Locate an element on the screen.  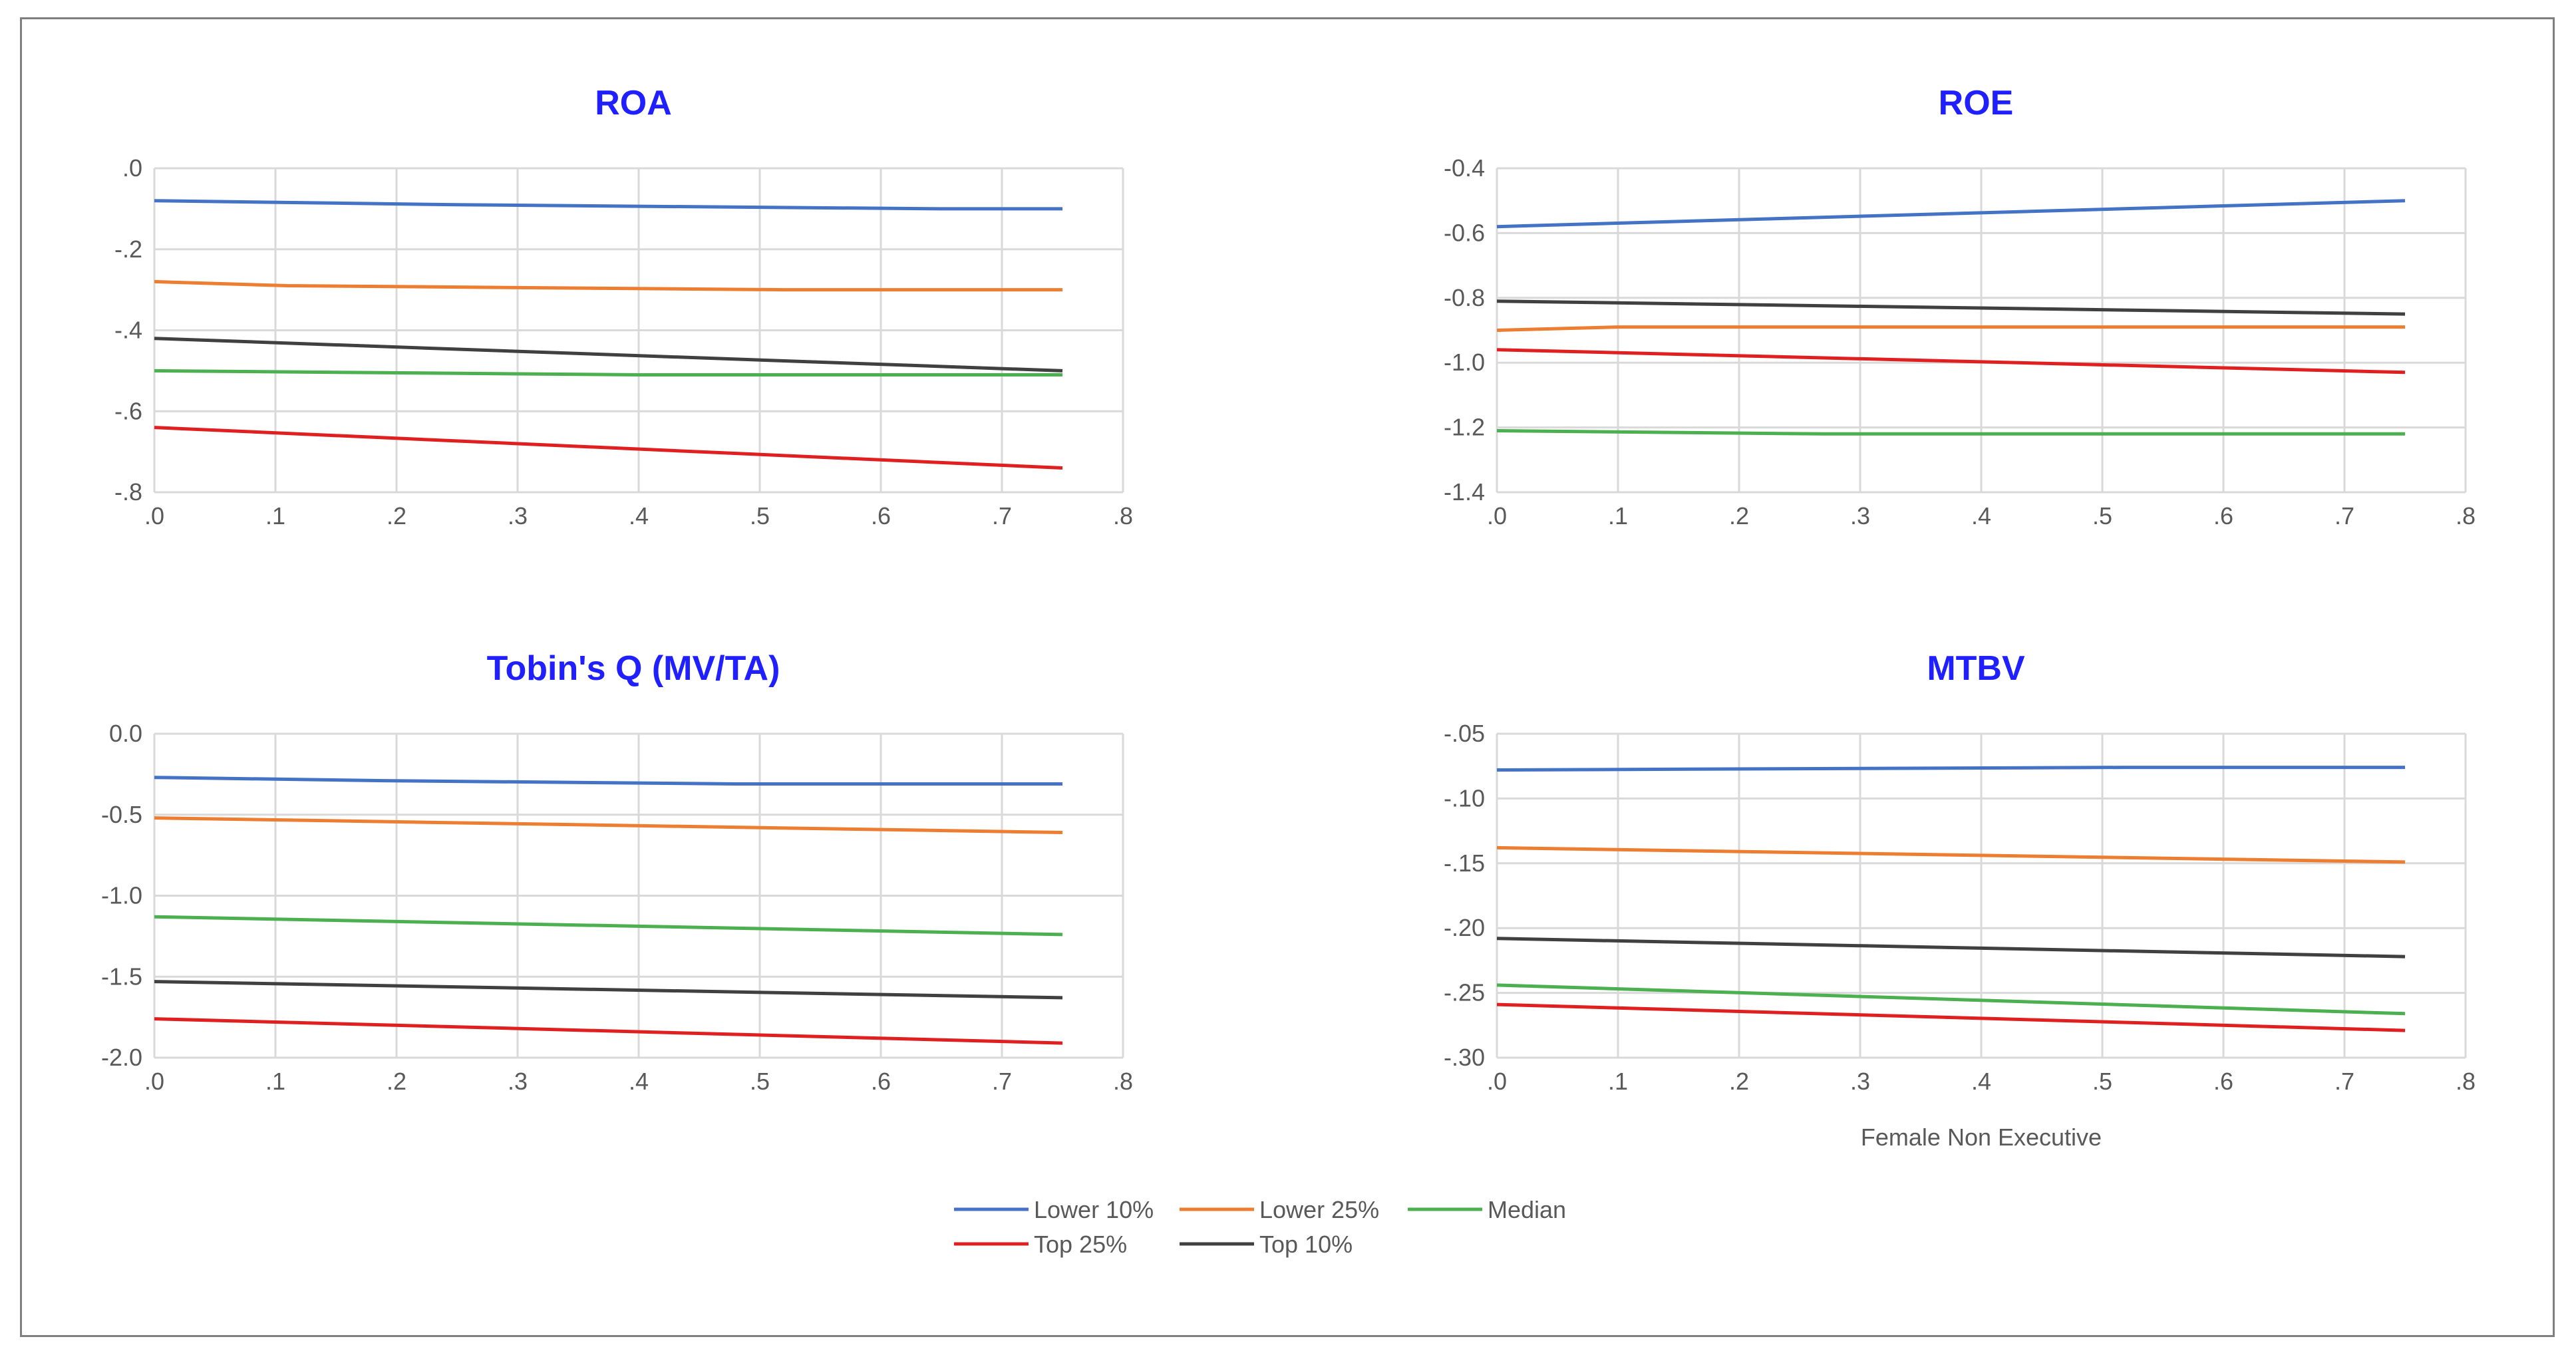
y-tick-label: -.05 is located at coordinates (1464, 733).